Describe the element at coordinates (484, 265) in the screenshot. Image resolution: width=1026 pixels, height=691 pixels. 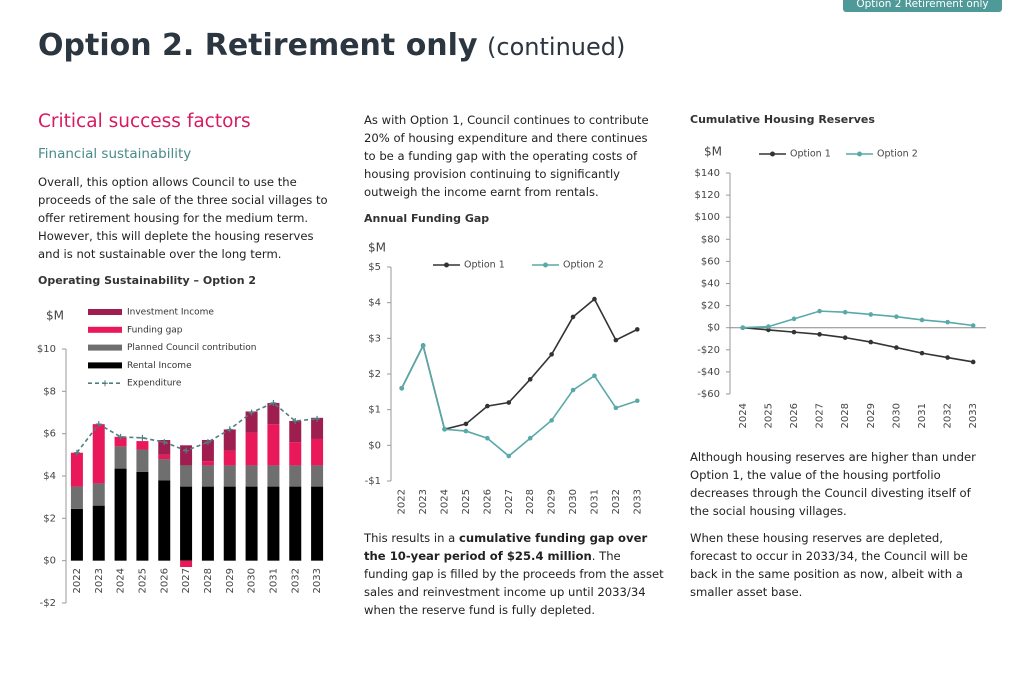
I see `legend-label: Option 1` at that location.